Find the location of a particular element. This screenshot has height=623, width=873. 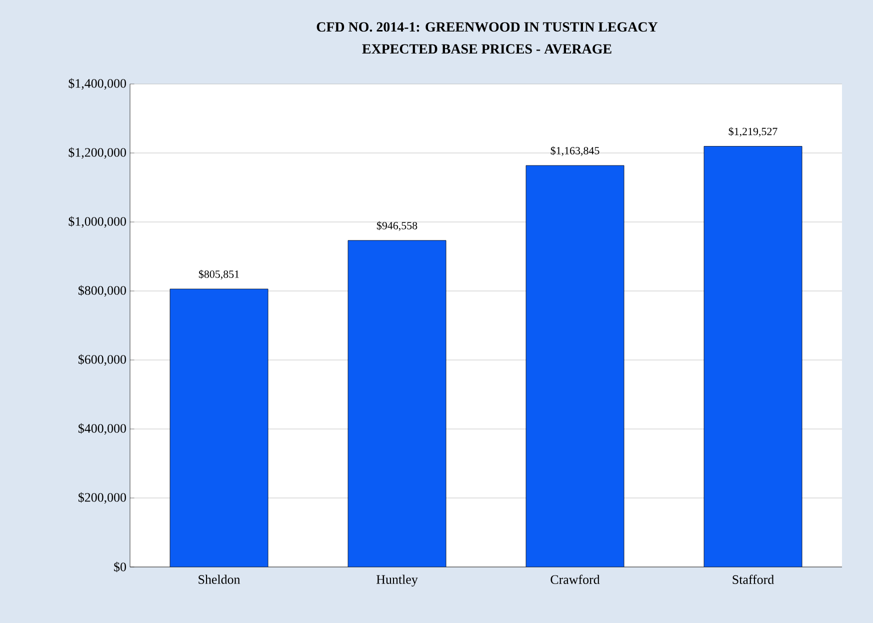

x-tick-label: Sheldon is located at coordinates (219, 579).